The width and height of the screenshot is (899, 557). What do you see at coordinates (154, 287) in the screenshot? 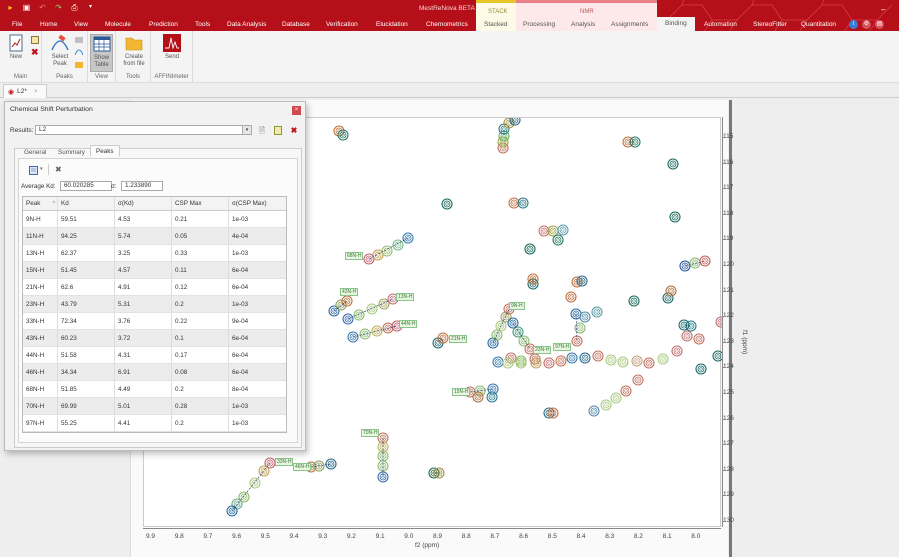
I see `table-row: 21N-H 62.6 4.91 0.12 6e-04` at bounding box center [154, 287].